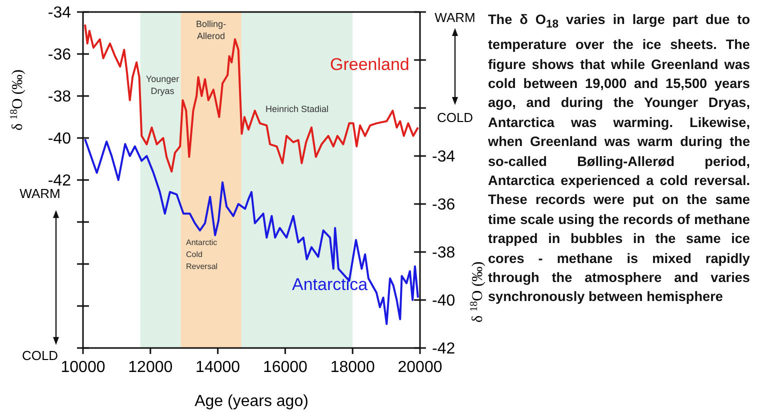 This screenshot has width=764, height=416. I want to click on text: WARM, so click(455, 17).